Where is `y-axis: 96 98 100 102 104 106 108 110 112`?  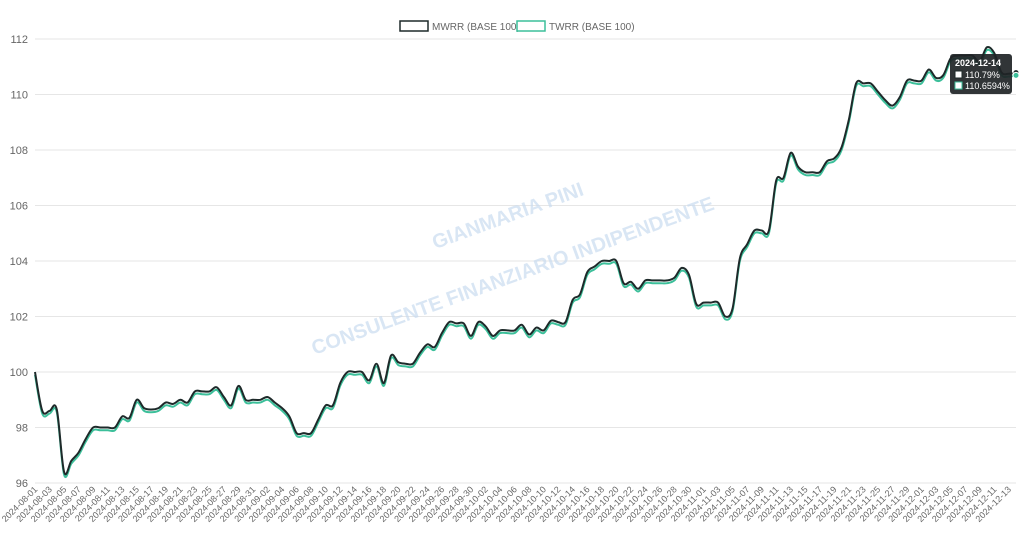
y-axis: 96 98 100 102 104 106 108 110 112 is located at coordinates (19, 262).